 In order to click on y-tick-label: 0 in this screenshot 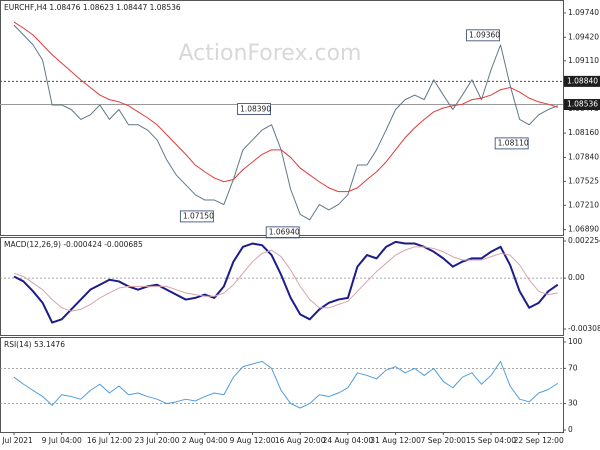, I will do `click(570, 429)`.